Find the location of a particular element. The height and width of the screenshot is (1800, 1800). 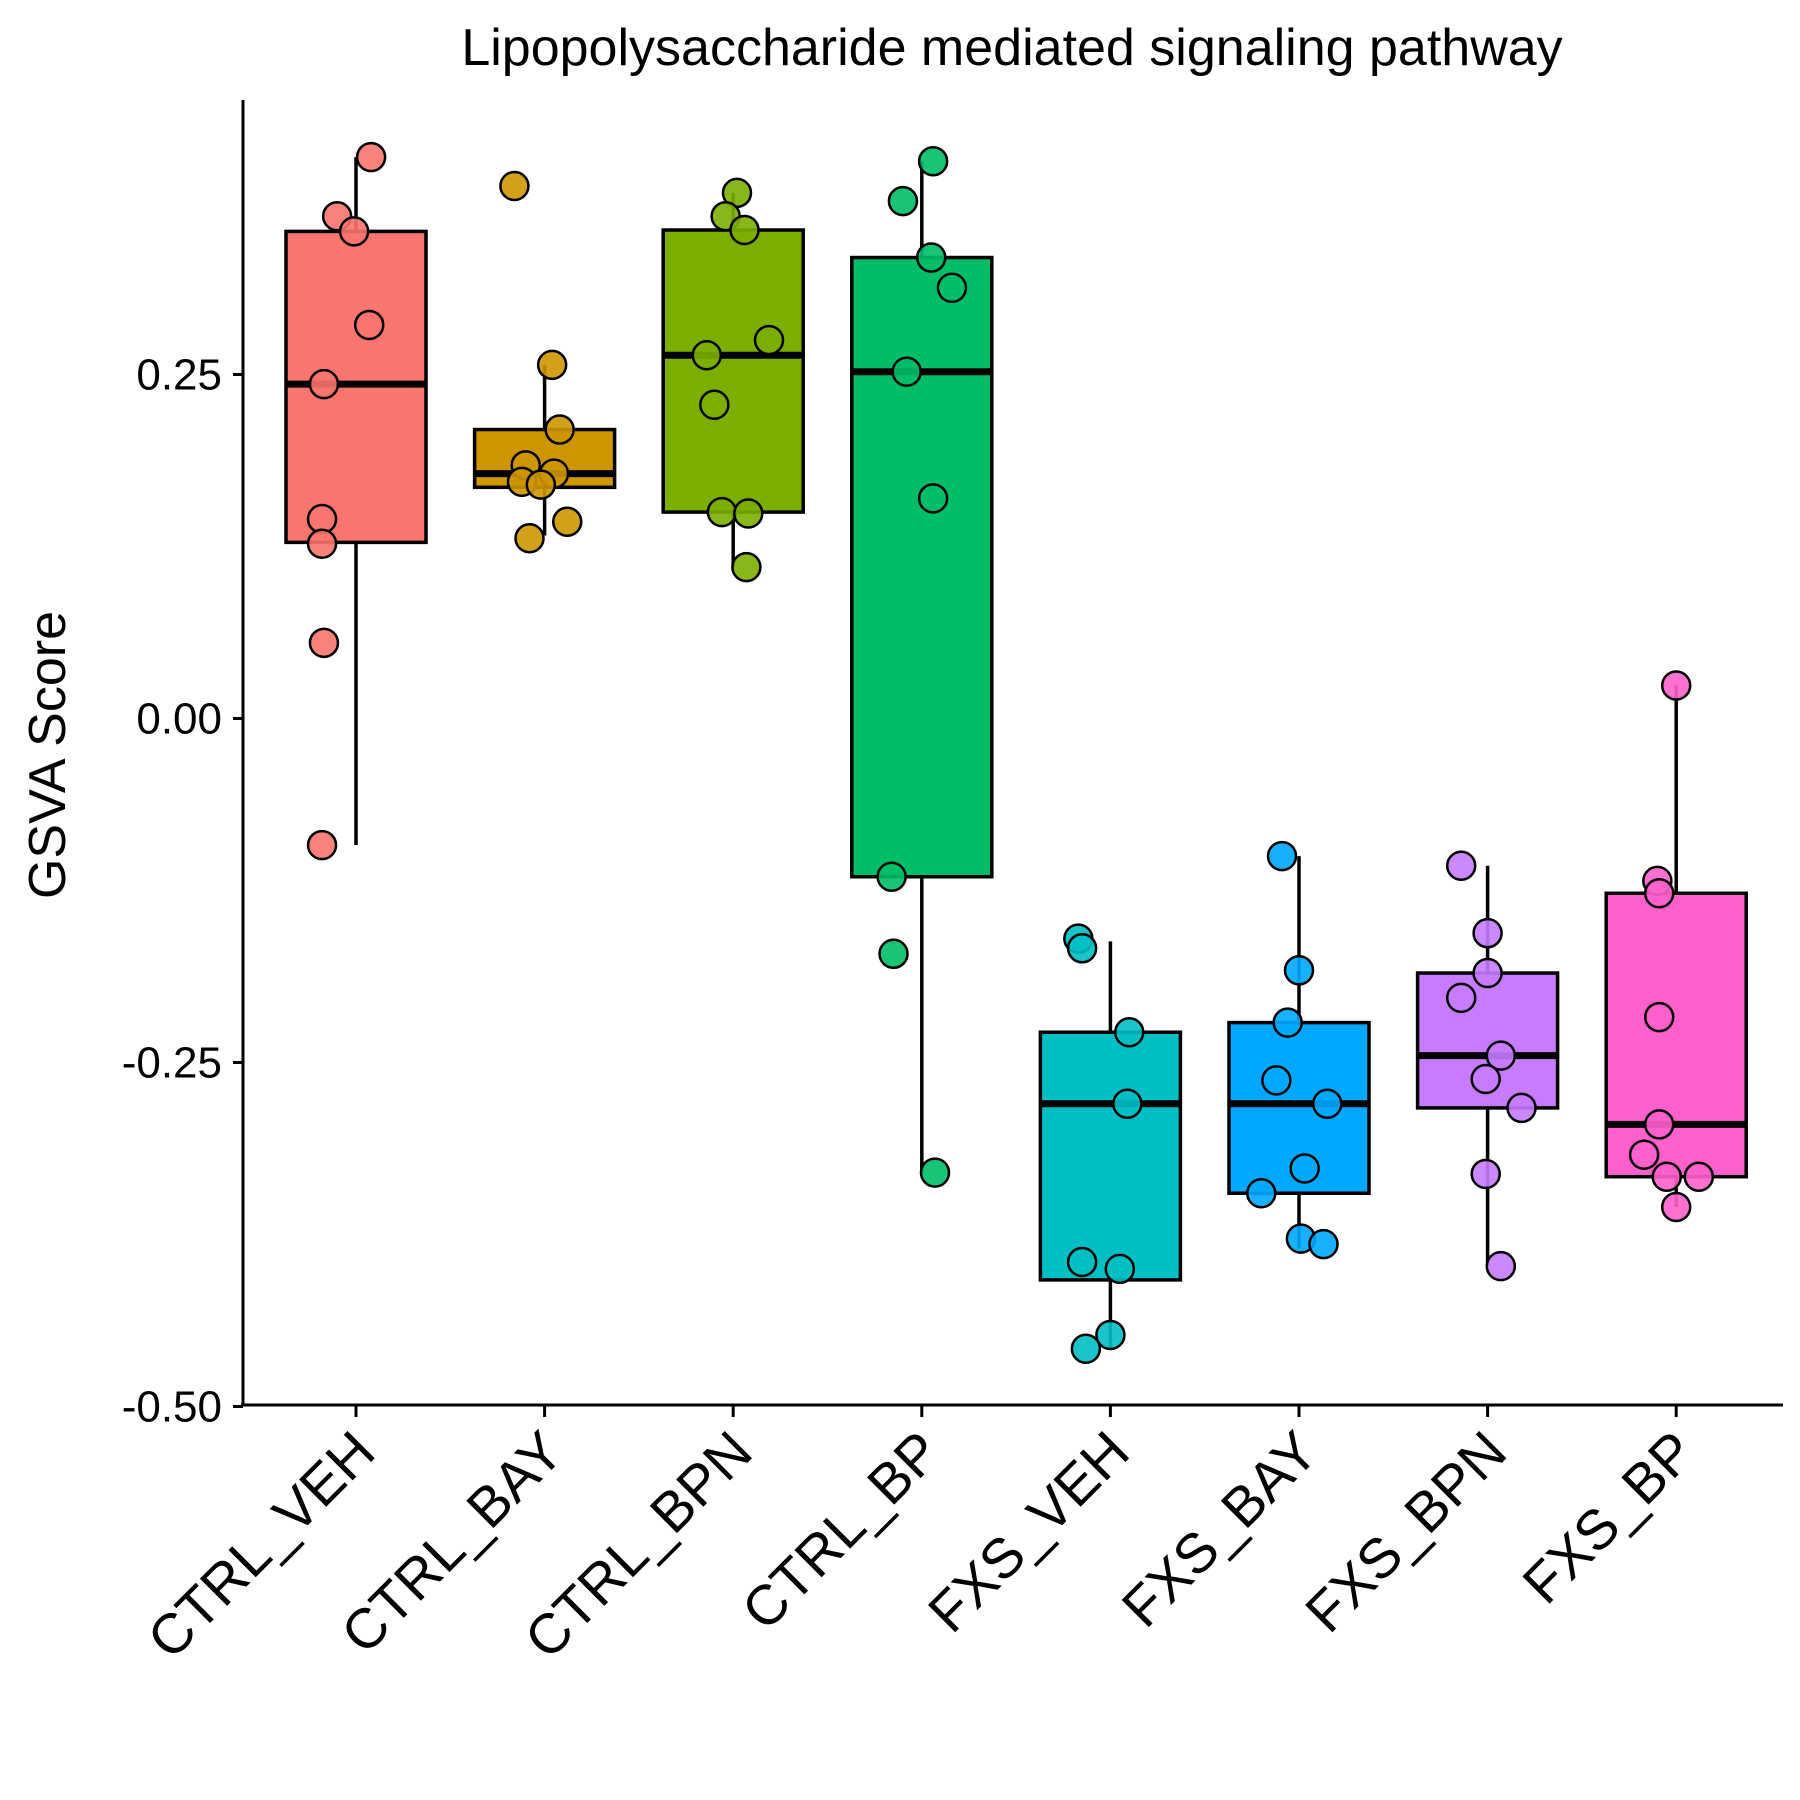

x-tick-label: FXS_BAY is located at coordinates (1220, 1529).